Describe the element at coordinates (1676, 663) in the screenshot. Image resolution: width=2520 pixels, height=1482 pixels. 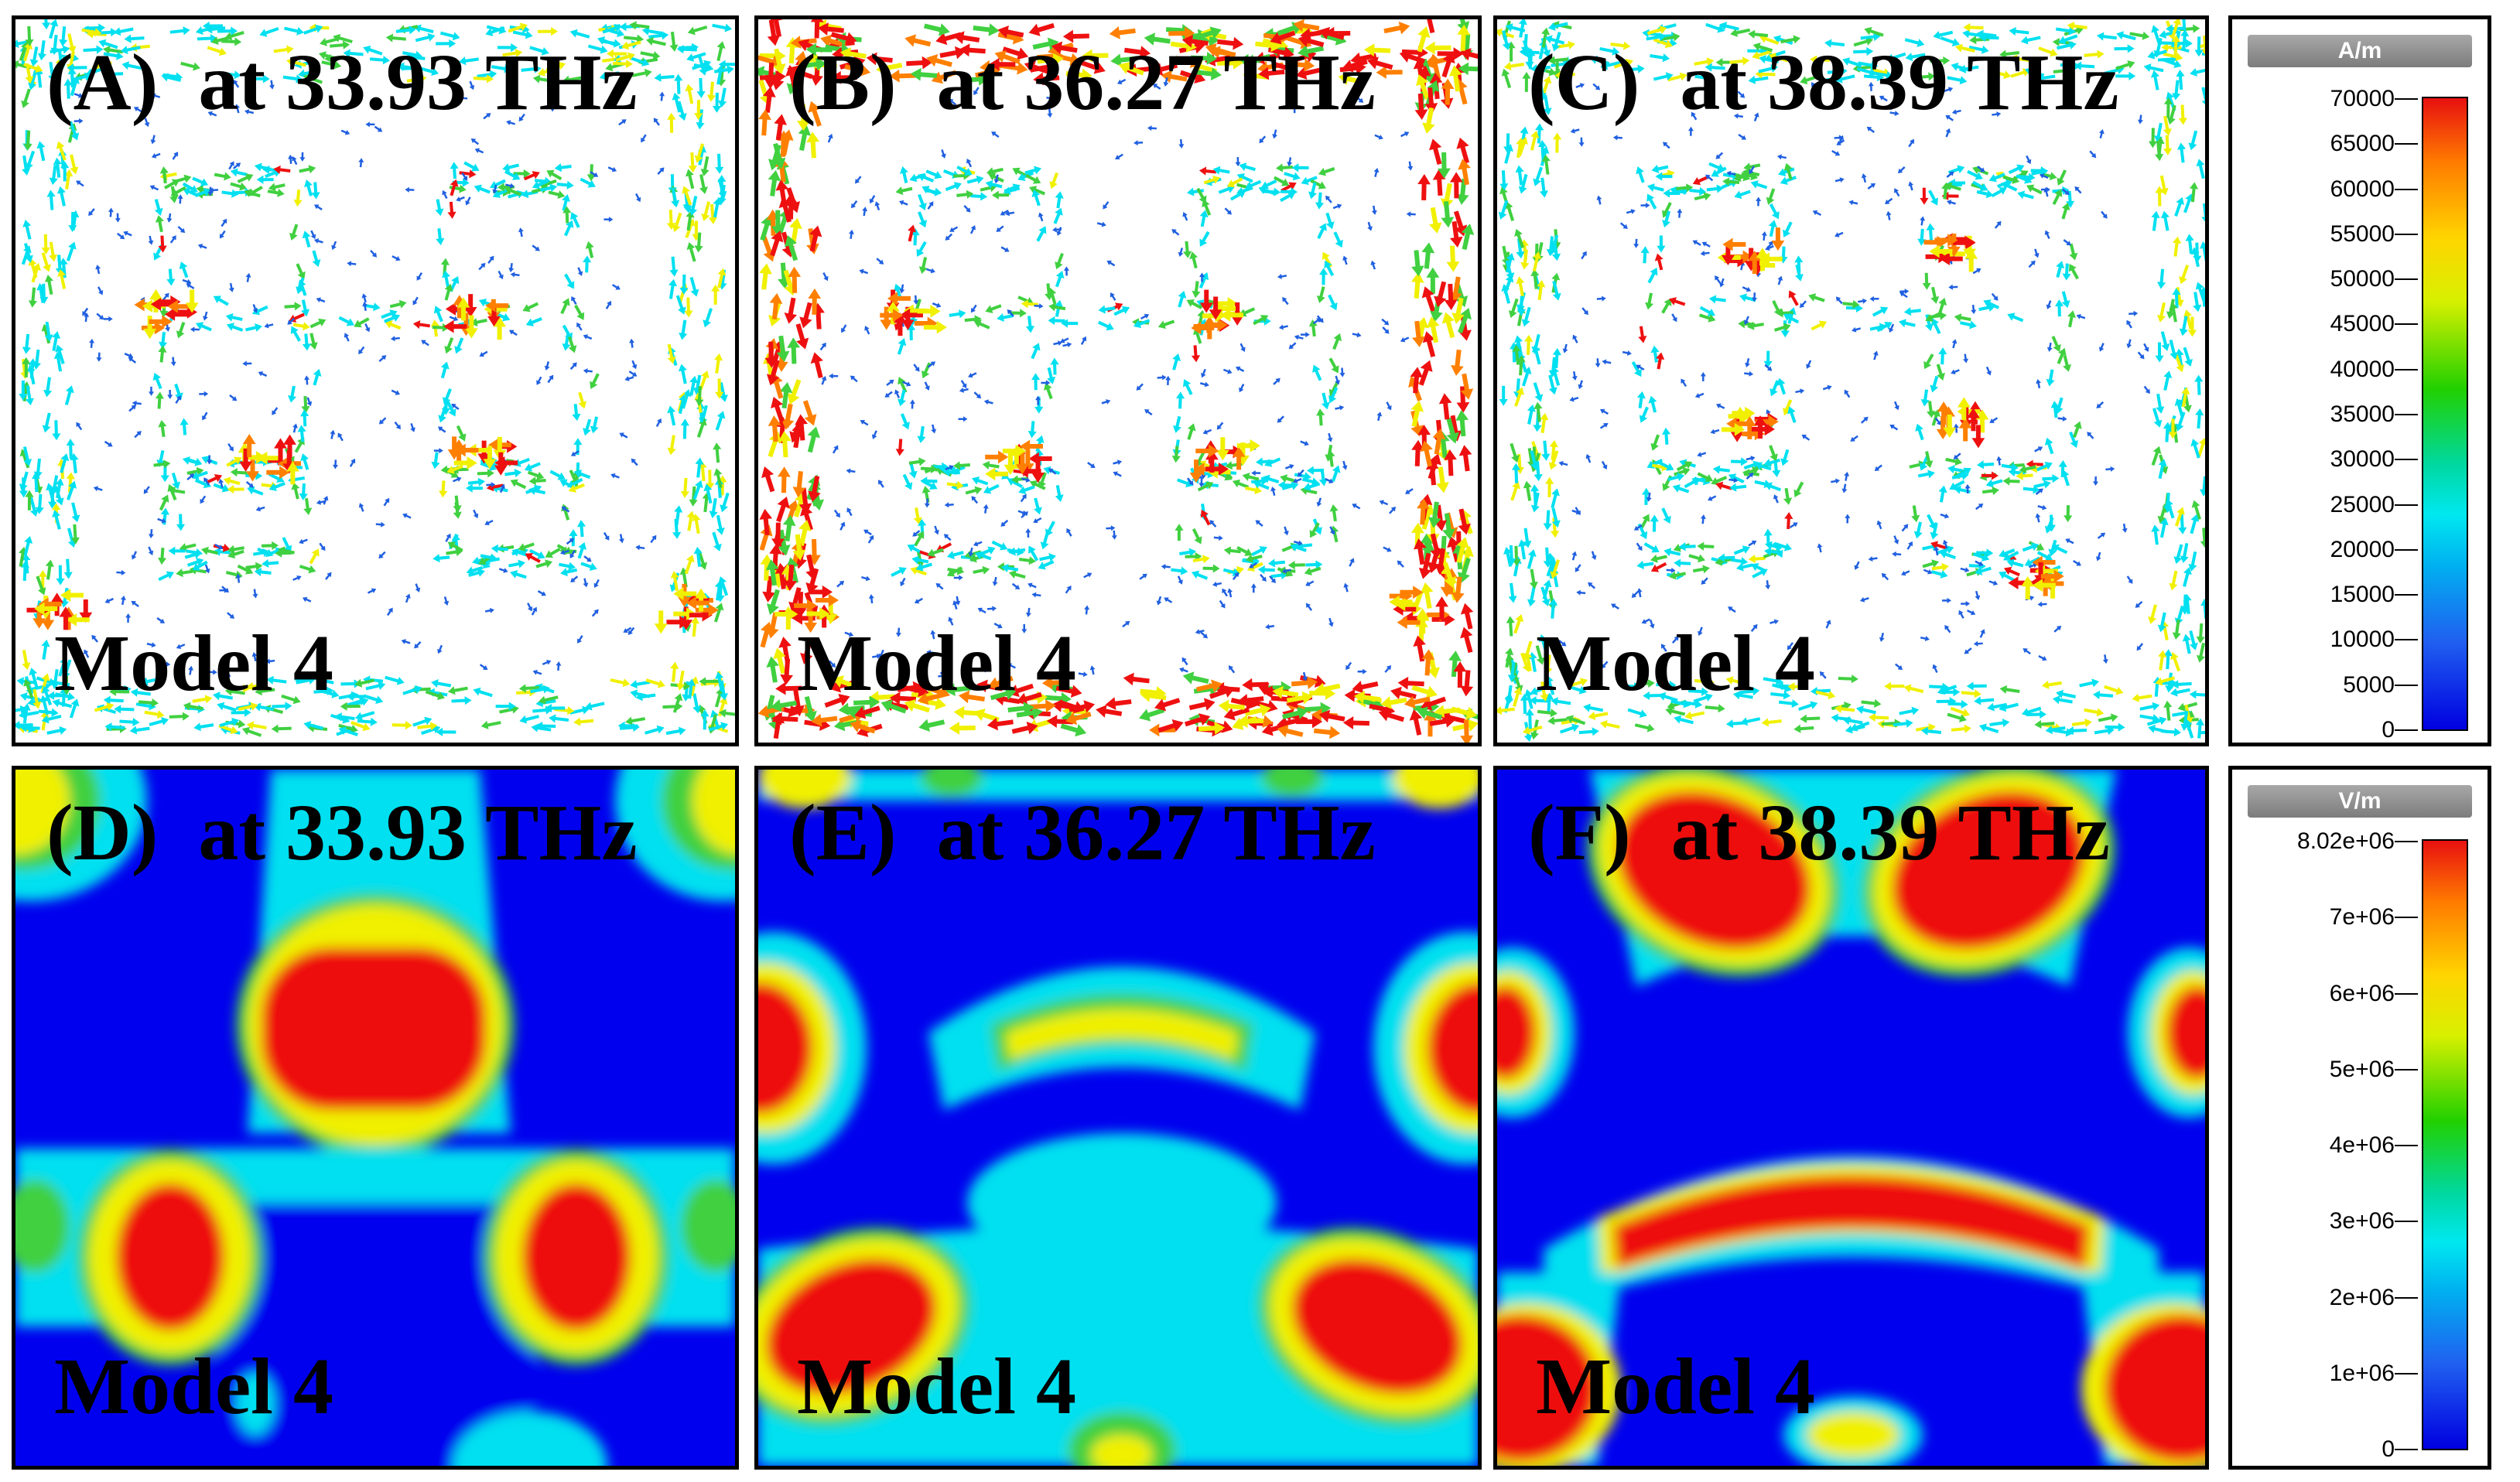
I see `panel-c-model-label: Model 4` at that location.